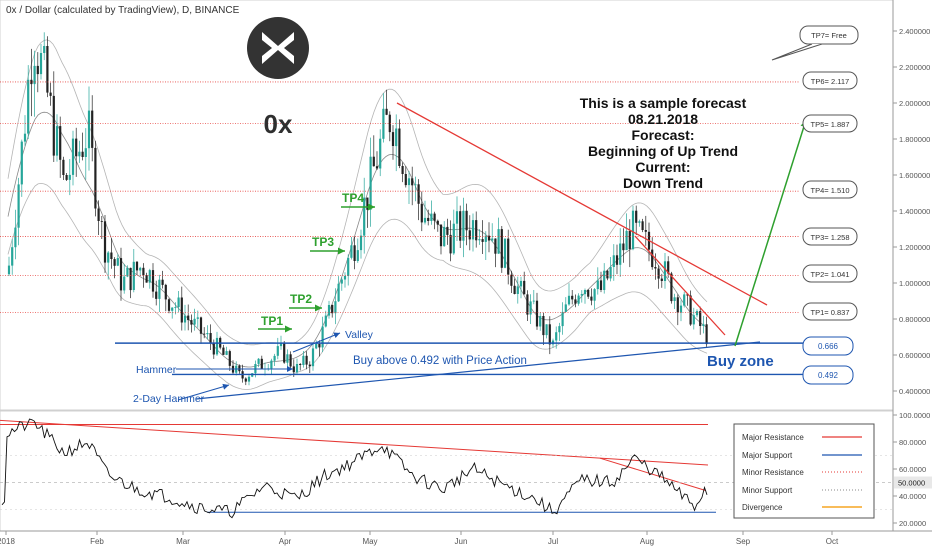 Image resolution: width=932 pixels, height=550 pixels. Describe the element at coordinates (743, 541) in the screenshot. I see `time-tick-label: Sep` at that location.